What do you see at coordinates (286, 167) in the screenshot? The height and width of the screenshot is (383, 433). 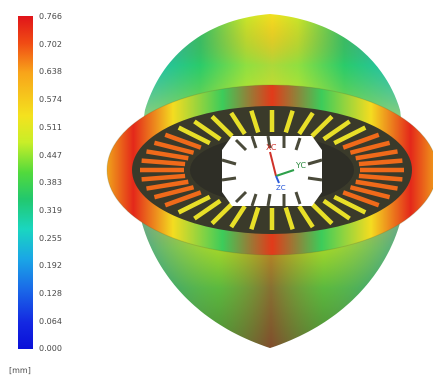 I see `coordinate-triad: XC YC ZC` at bounding box center [286, 167].